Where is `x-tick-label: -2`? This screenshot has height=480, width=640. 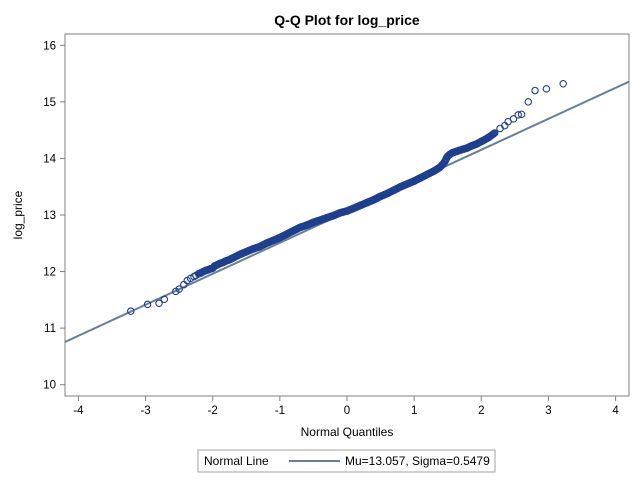
x-tick-label: -2 is located at coordinates (213, 411).